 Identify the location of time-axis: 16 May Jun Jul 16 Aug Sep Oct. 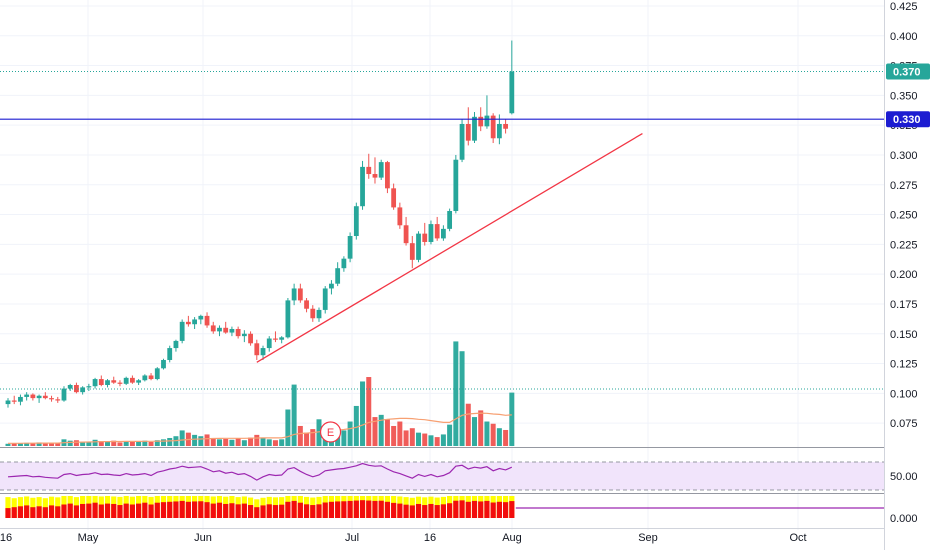
(403, 538).